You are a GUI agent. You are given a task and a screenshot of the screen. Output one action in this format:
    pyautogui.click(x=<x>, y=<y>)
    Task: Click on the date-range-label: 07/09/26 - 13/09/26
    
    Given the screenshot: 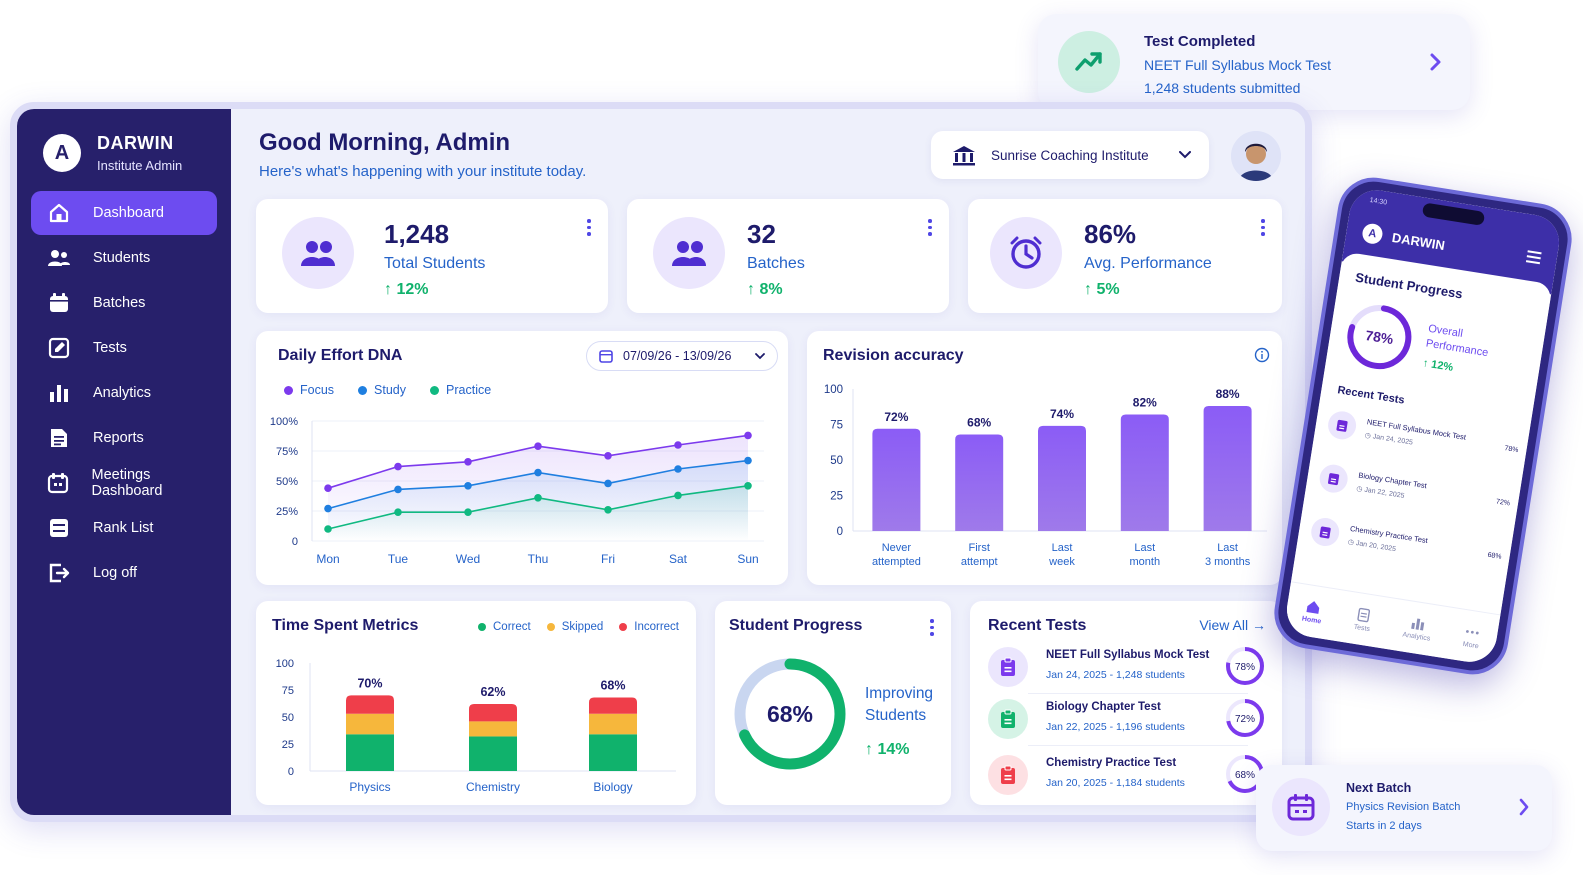 What is the action you would take?
    pyautogui.click(x=677, y=356)
    